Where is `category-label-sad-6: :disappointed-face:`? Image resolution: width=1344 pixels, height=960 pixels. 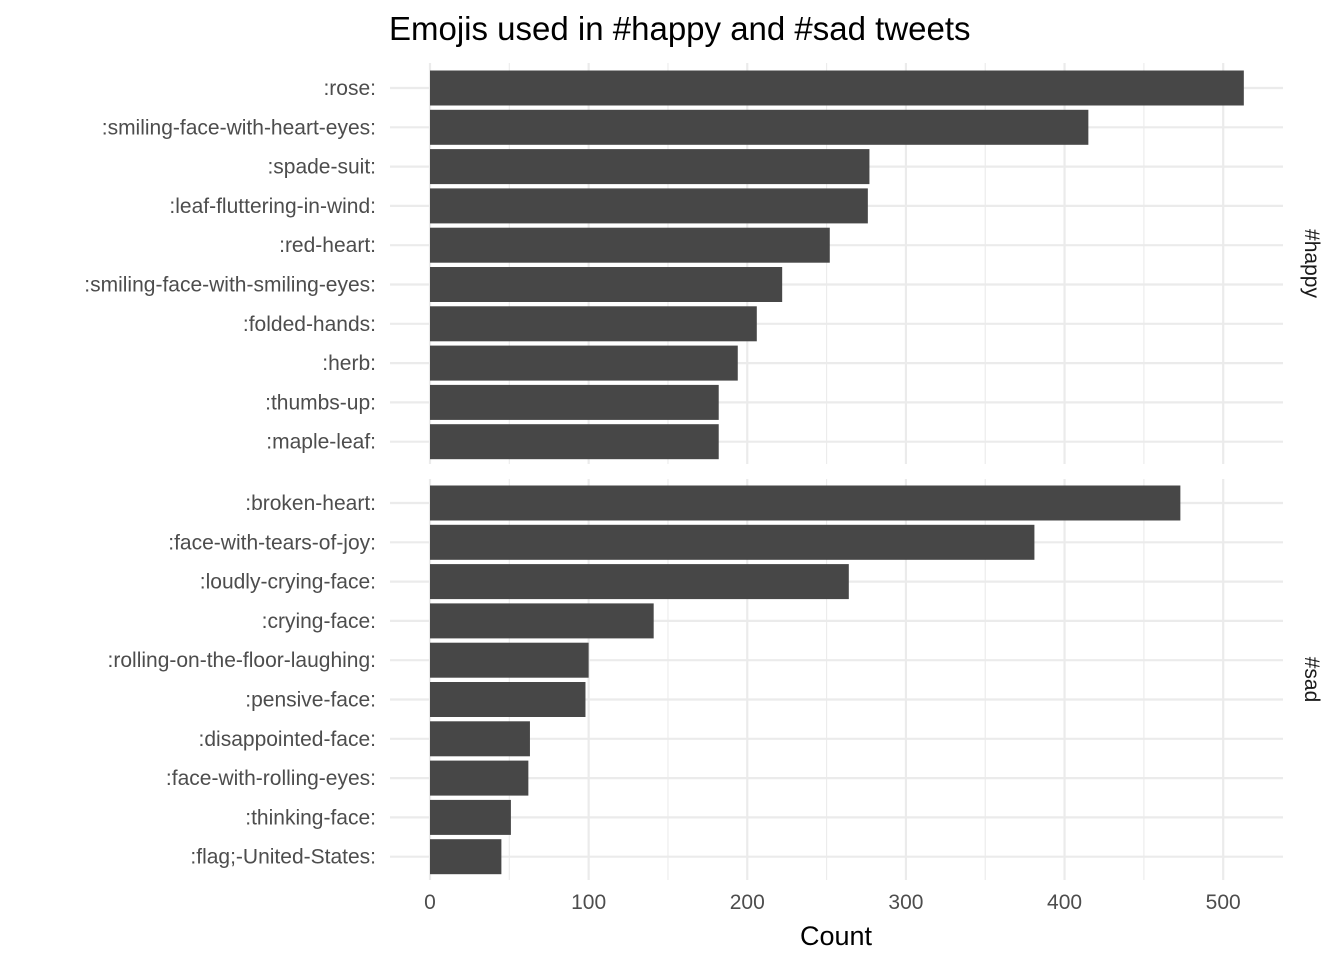
category-label-sad-6: :disappointed-face: is located at coordinates (287, 739).